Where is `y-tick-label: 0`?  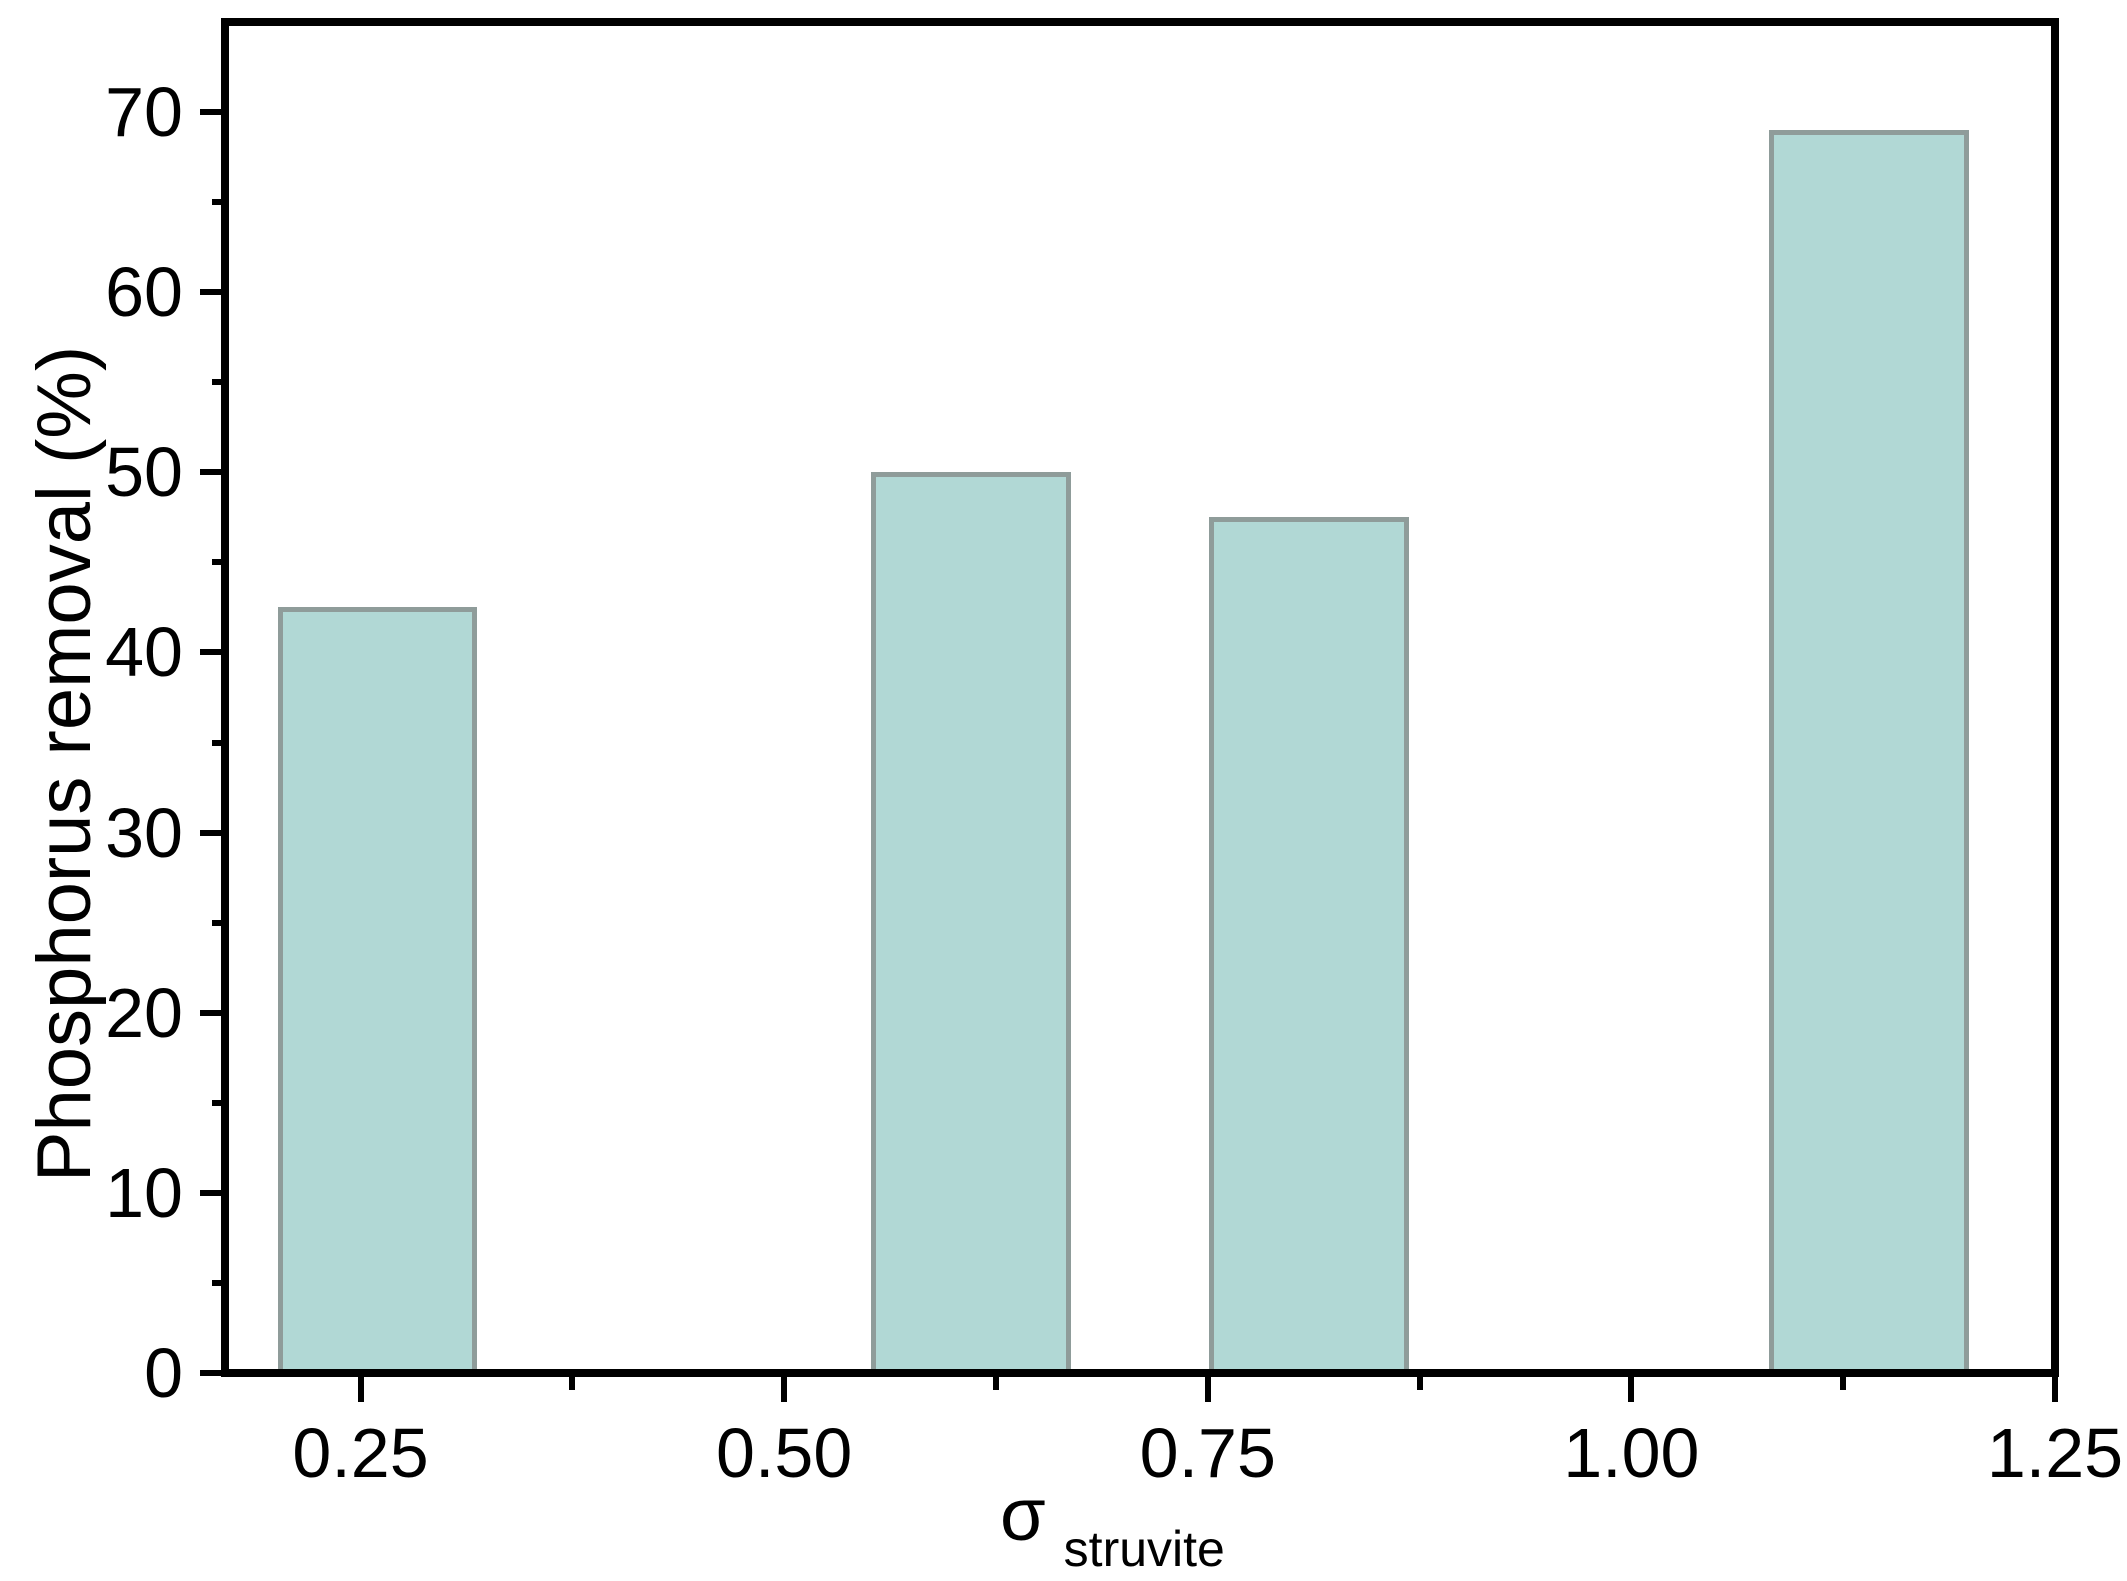
y-tick-label: 0 is located at coordinates (163, 1373).